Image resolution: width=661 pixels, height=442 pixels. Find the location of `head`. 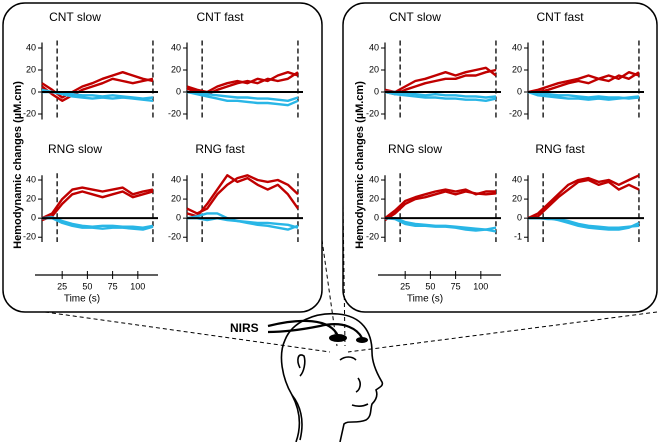

head is located at coordinates (332, 377).